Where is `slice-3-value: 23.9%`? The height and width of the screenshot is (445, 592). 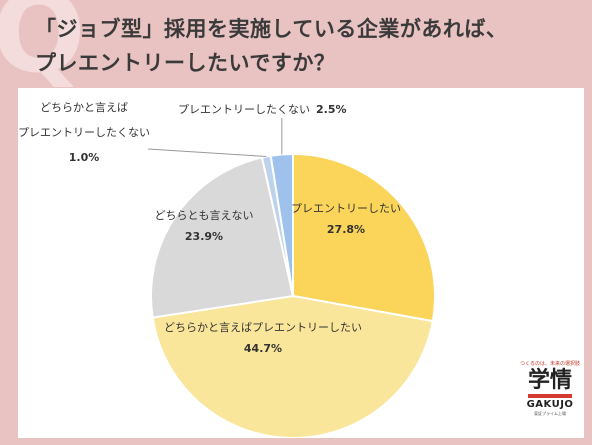 slice-3-value: 23.9% is located at coordinates (204, 236).